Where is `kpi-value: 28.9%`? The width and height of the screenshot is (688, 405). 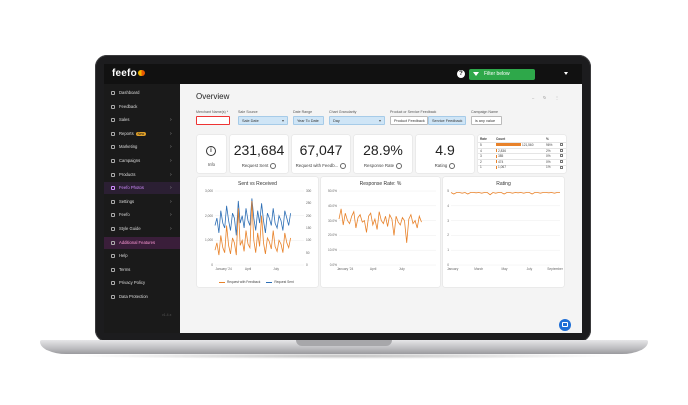 kpi-value: 28.9% is located at coordinates (383, 150).